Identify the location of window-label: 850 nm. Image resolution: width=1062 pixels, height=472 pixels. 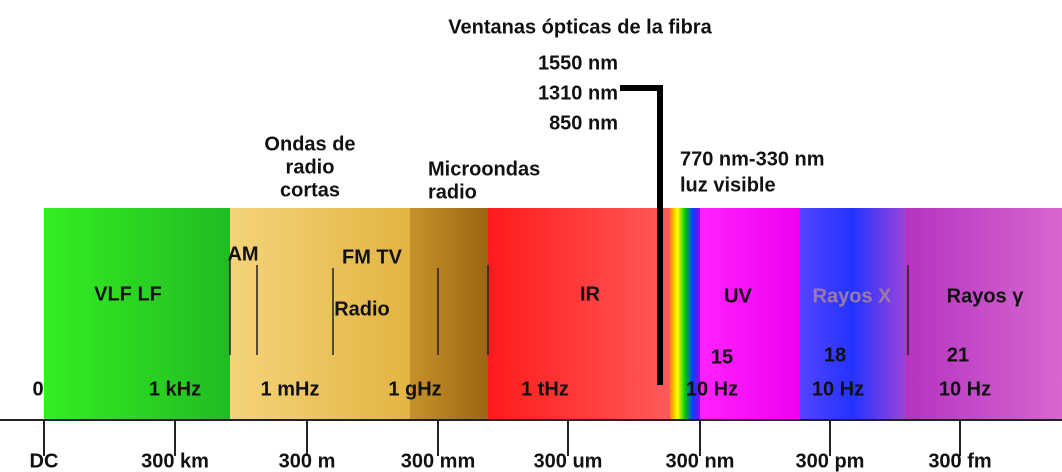
(583, 123).